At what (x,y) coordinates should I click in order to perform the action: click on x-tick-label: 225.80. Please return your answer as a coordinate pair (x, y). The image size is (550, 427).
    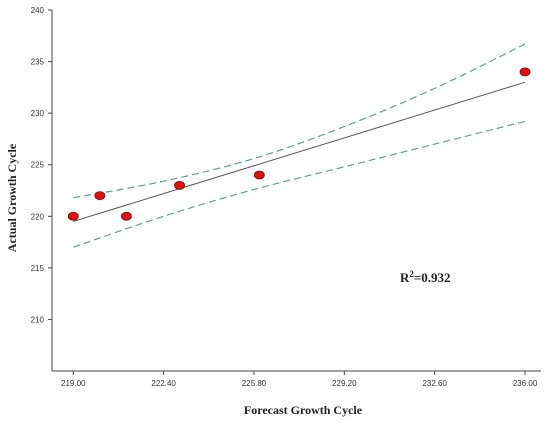
    Looking at the image, I should click on (254, 383).